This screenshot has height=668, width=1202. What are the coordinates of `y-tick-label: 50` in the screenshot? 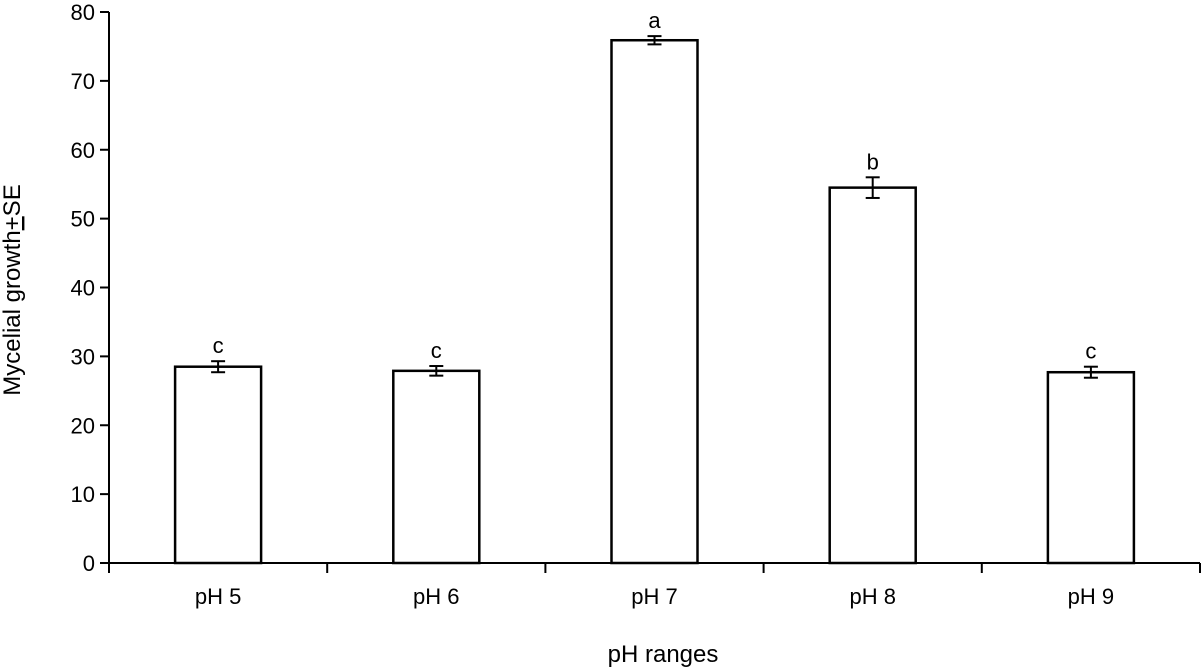 It's located at (83, 219).